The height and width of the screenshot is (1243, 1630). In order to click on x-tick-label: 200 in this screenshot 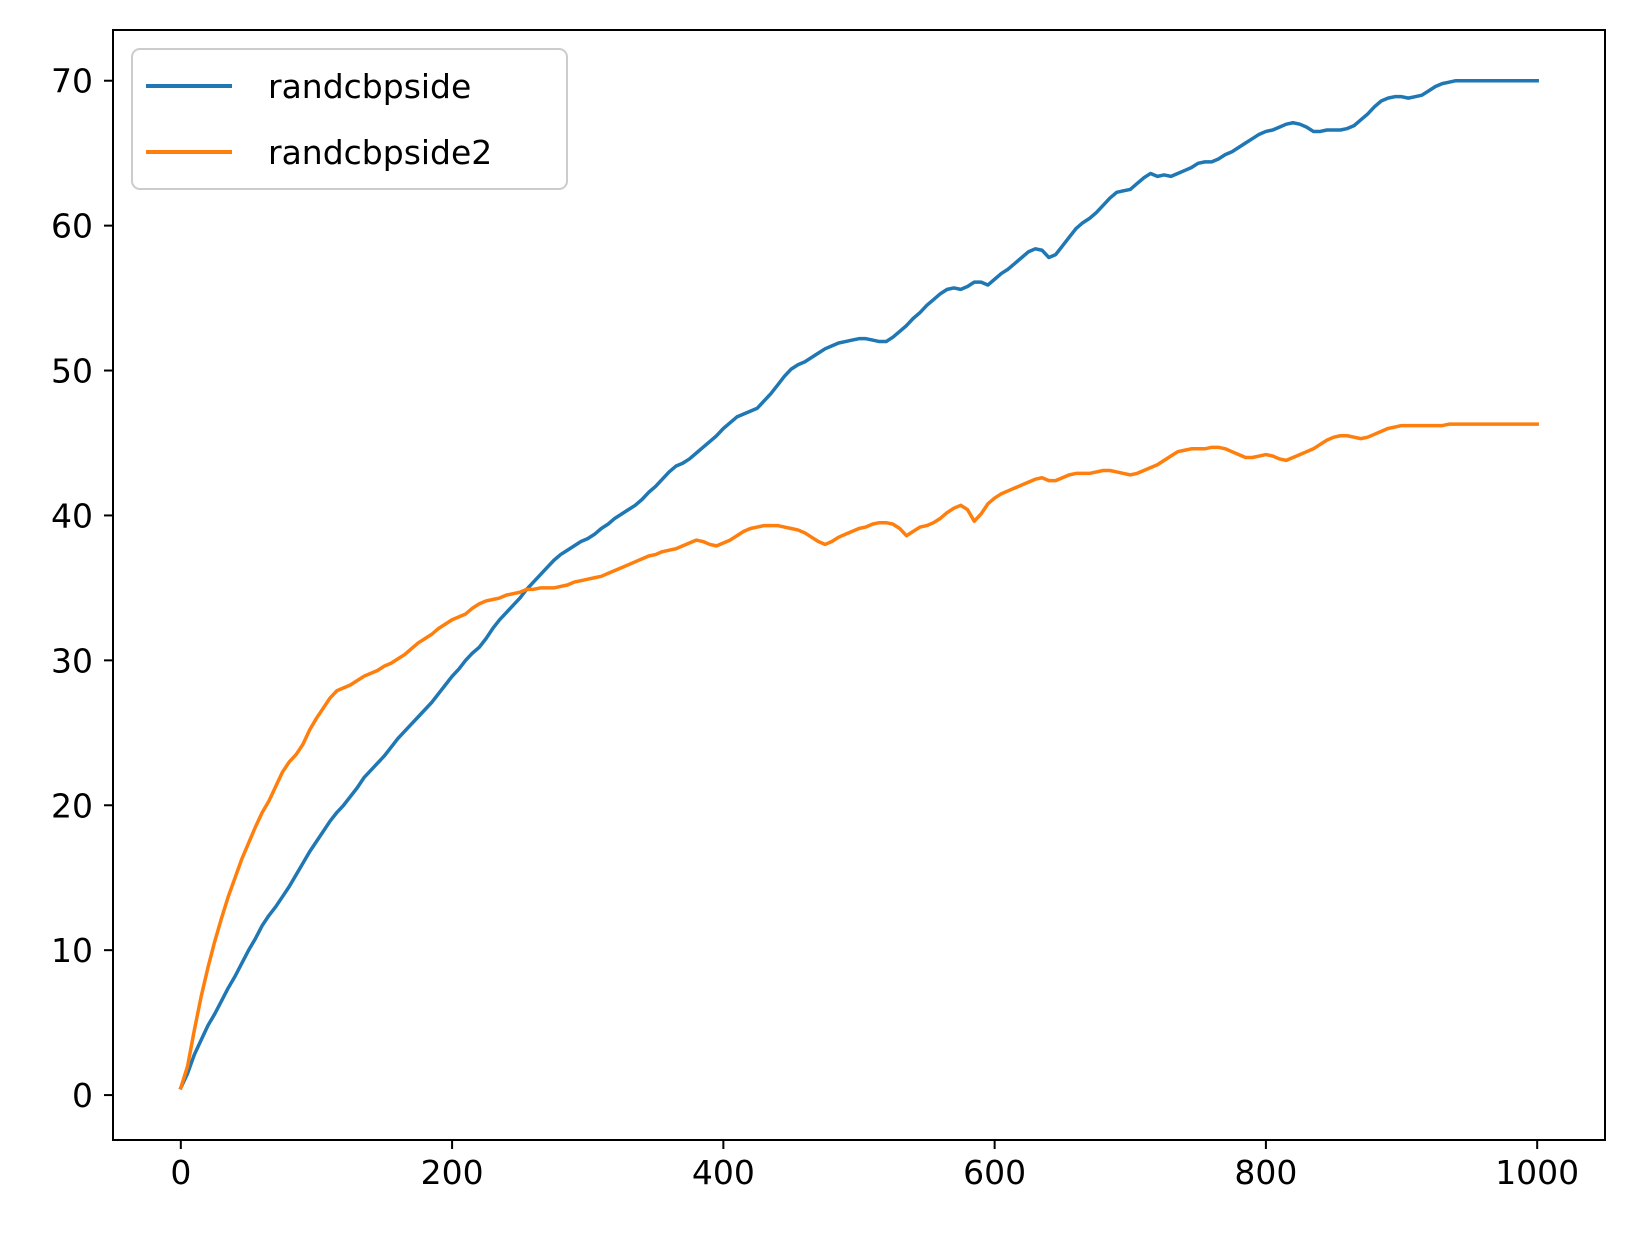, I will do `click(452, 1172)`.